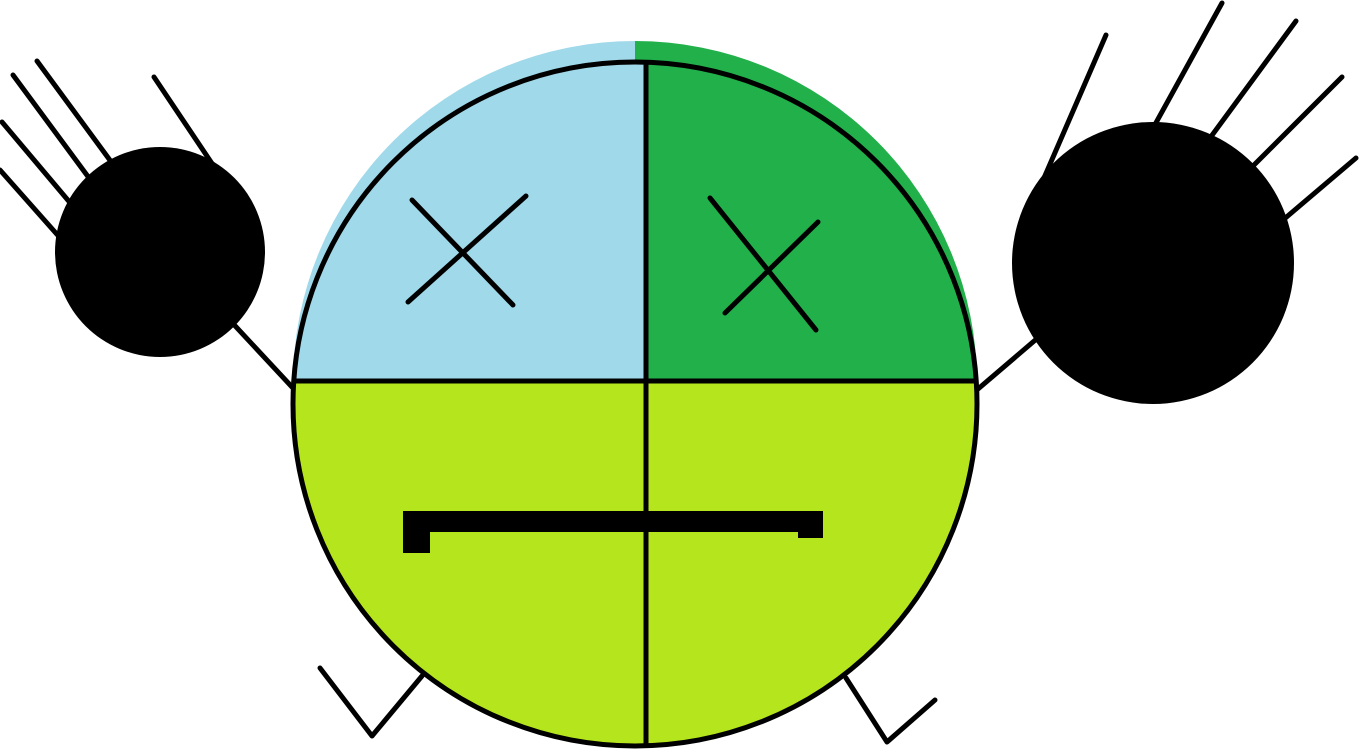 The height and width of the screenshot is (755, 1361). Describe the element at coordinates (160, 252) in the screenshot. I see `left-hand` at that location.